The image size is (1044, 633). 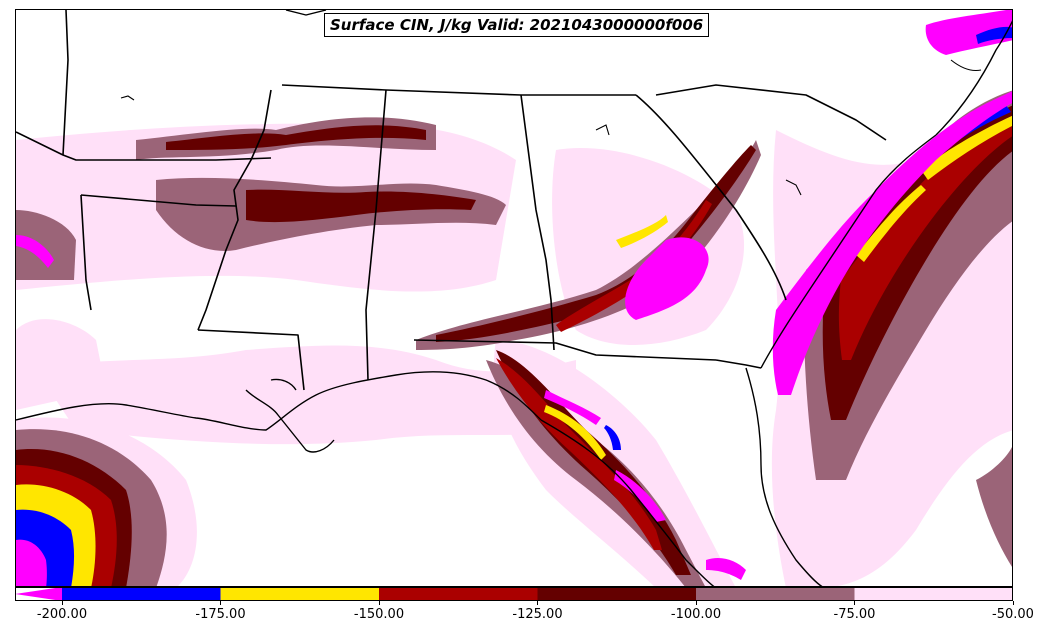 I want to click on colorbar-bins, so click(x=537, y=594).